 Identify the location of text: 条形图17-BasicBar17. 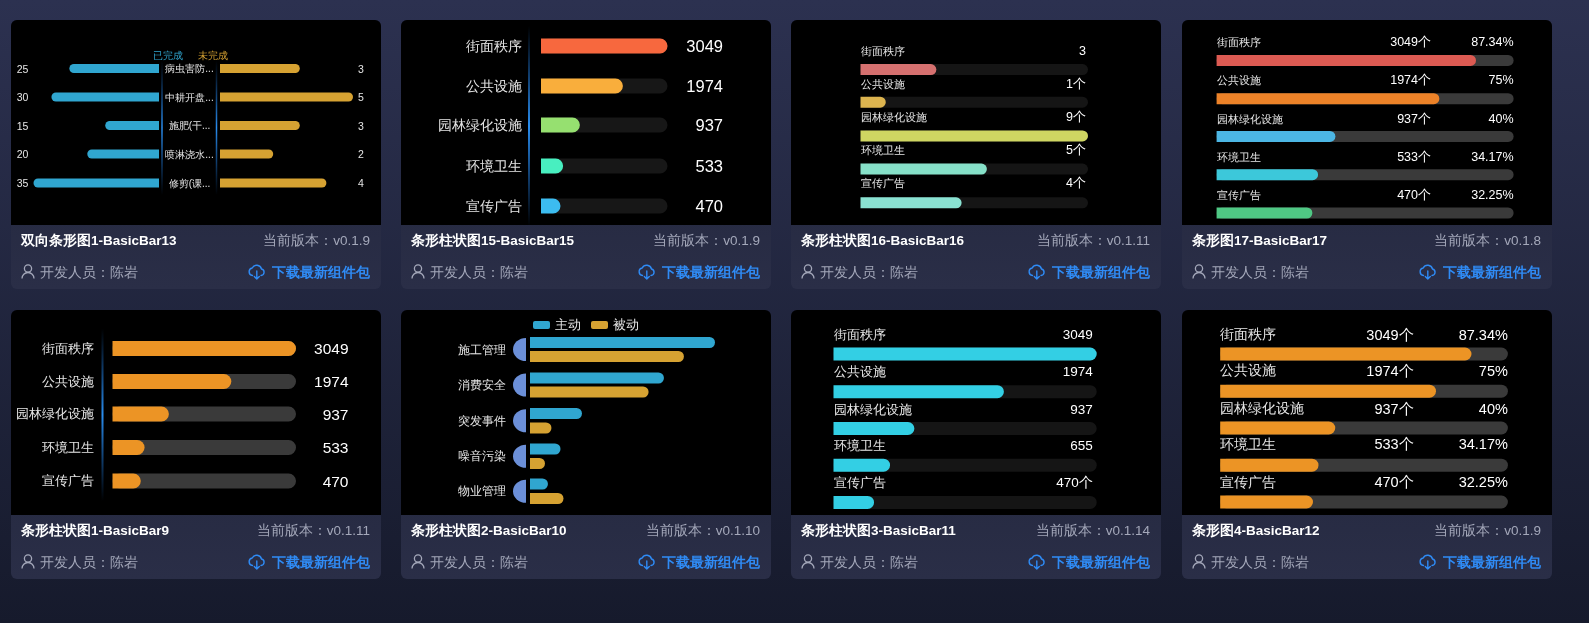
(1259, 240).